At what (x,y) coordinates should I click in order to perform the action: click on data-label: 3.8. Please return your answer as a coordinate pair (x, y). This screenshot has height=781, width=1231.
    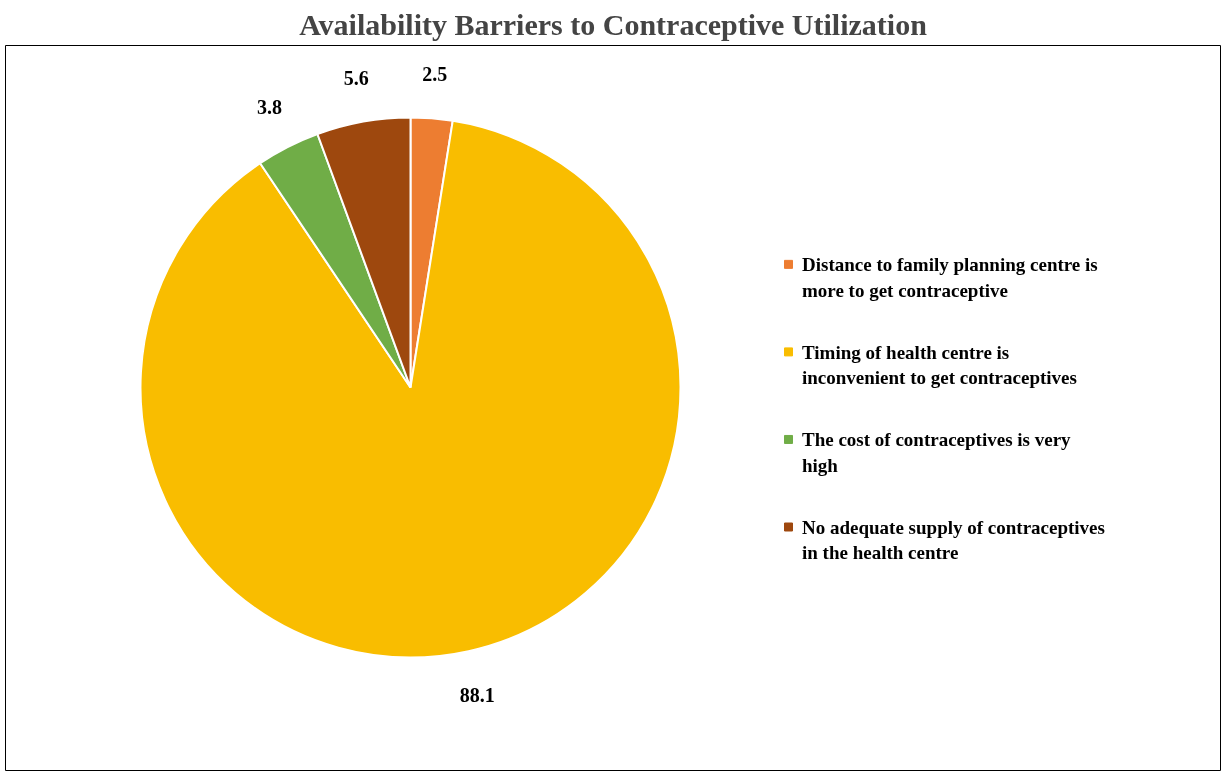
    Looking at the image, I should click on (270, 107).